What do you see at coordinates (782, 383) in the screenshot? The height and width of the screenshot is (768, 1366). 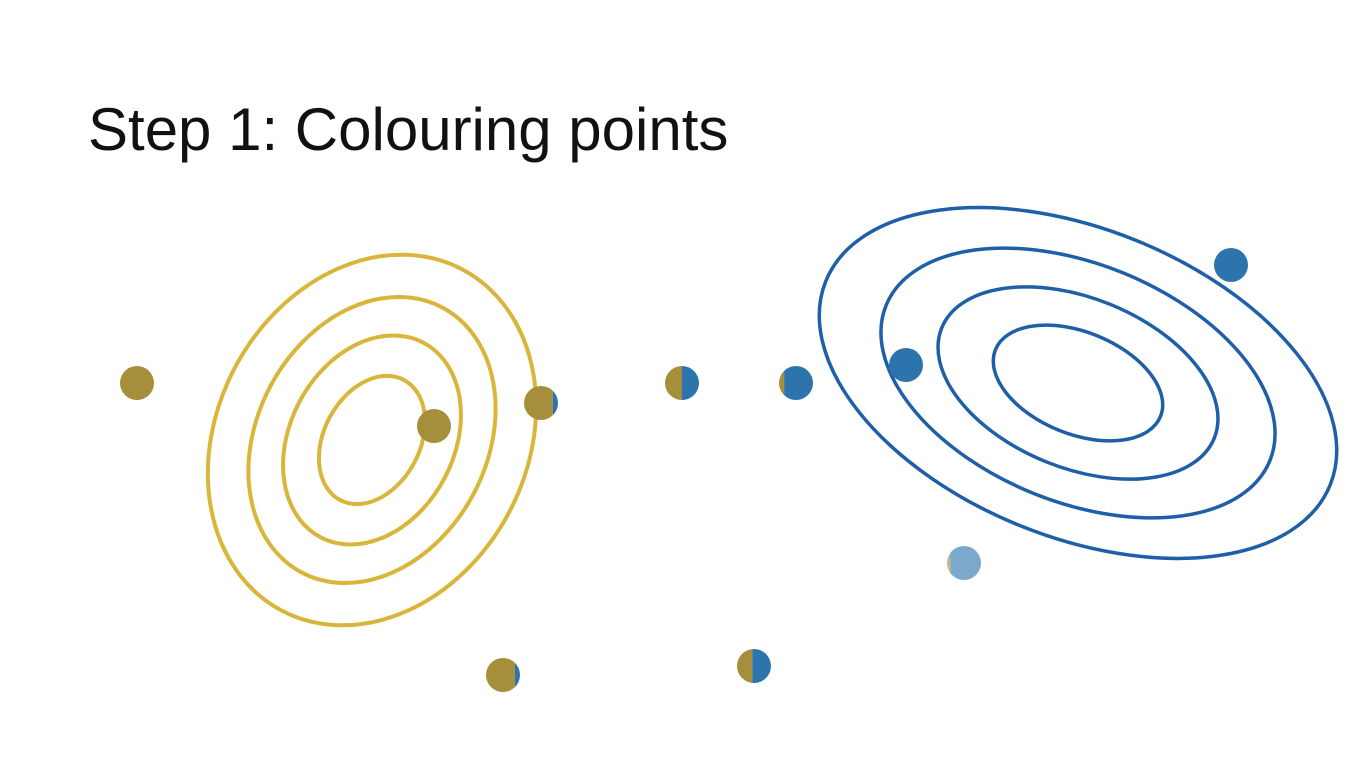 I see `data-point-p5-cluster-a-share` at bounding box center [782, 383].